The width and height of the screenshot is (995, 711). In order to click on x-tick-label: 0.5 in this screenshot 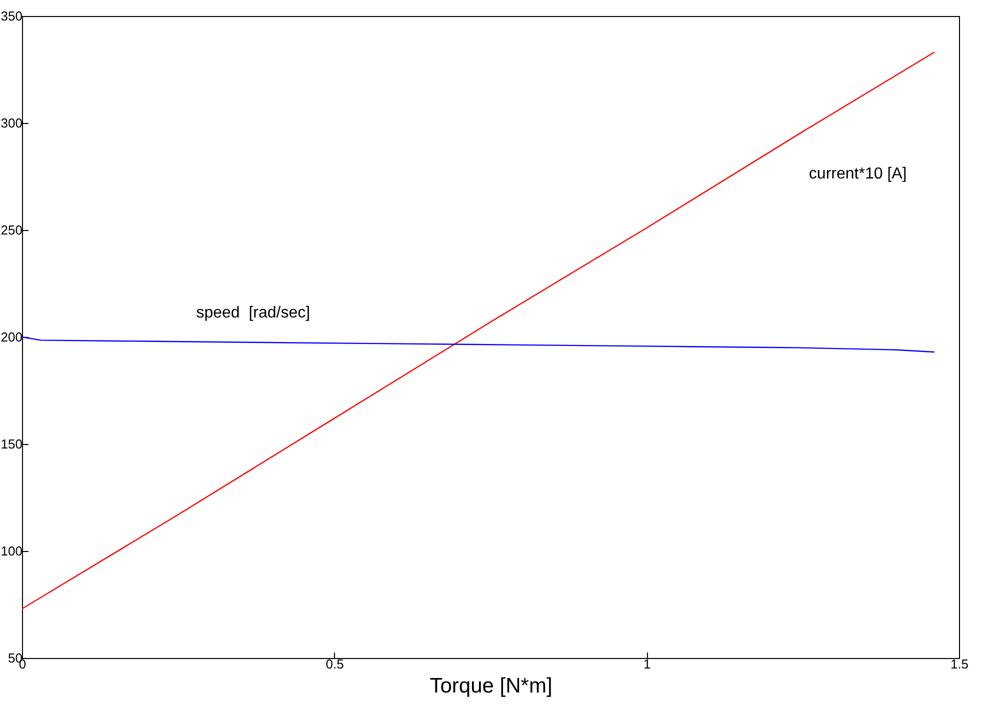, I will do `click(335, 664)`.